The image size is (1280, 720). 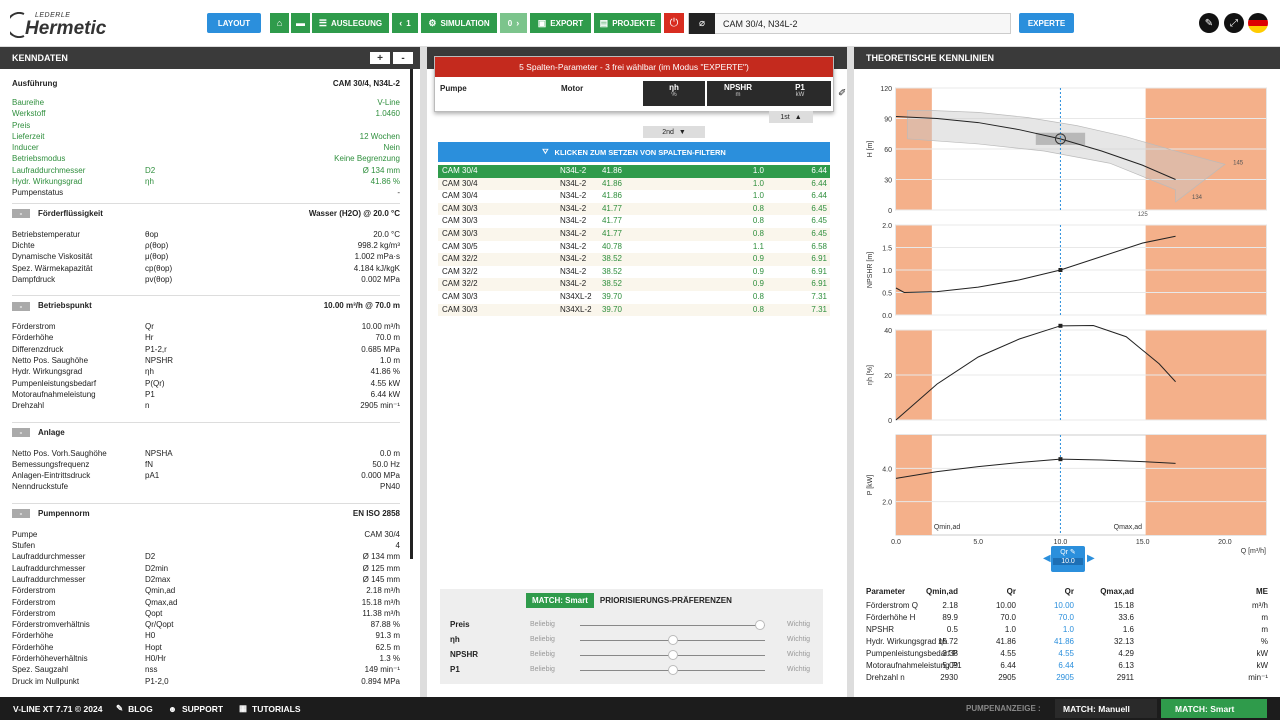 What do you see at coordinates (791, 117) in the screenshot?
I see `sort-first-button: 1st ▲` at bounding box center [791, 117].